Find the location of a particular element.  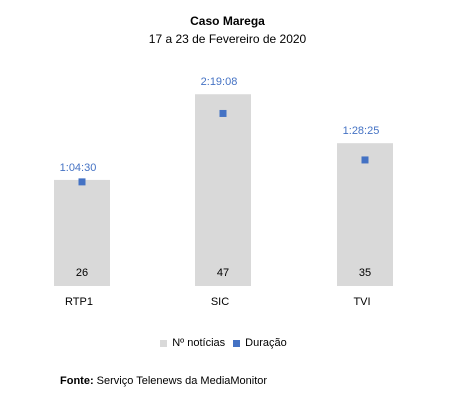

source-note: Fonte: Serviço Telenews da MediaMonitor is located at coordinates (163, 381).